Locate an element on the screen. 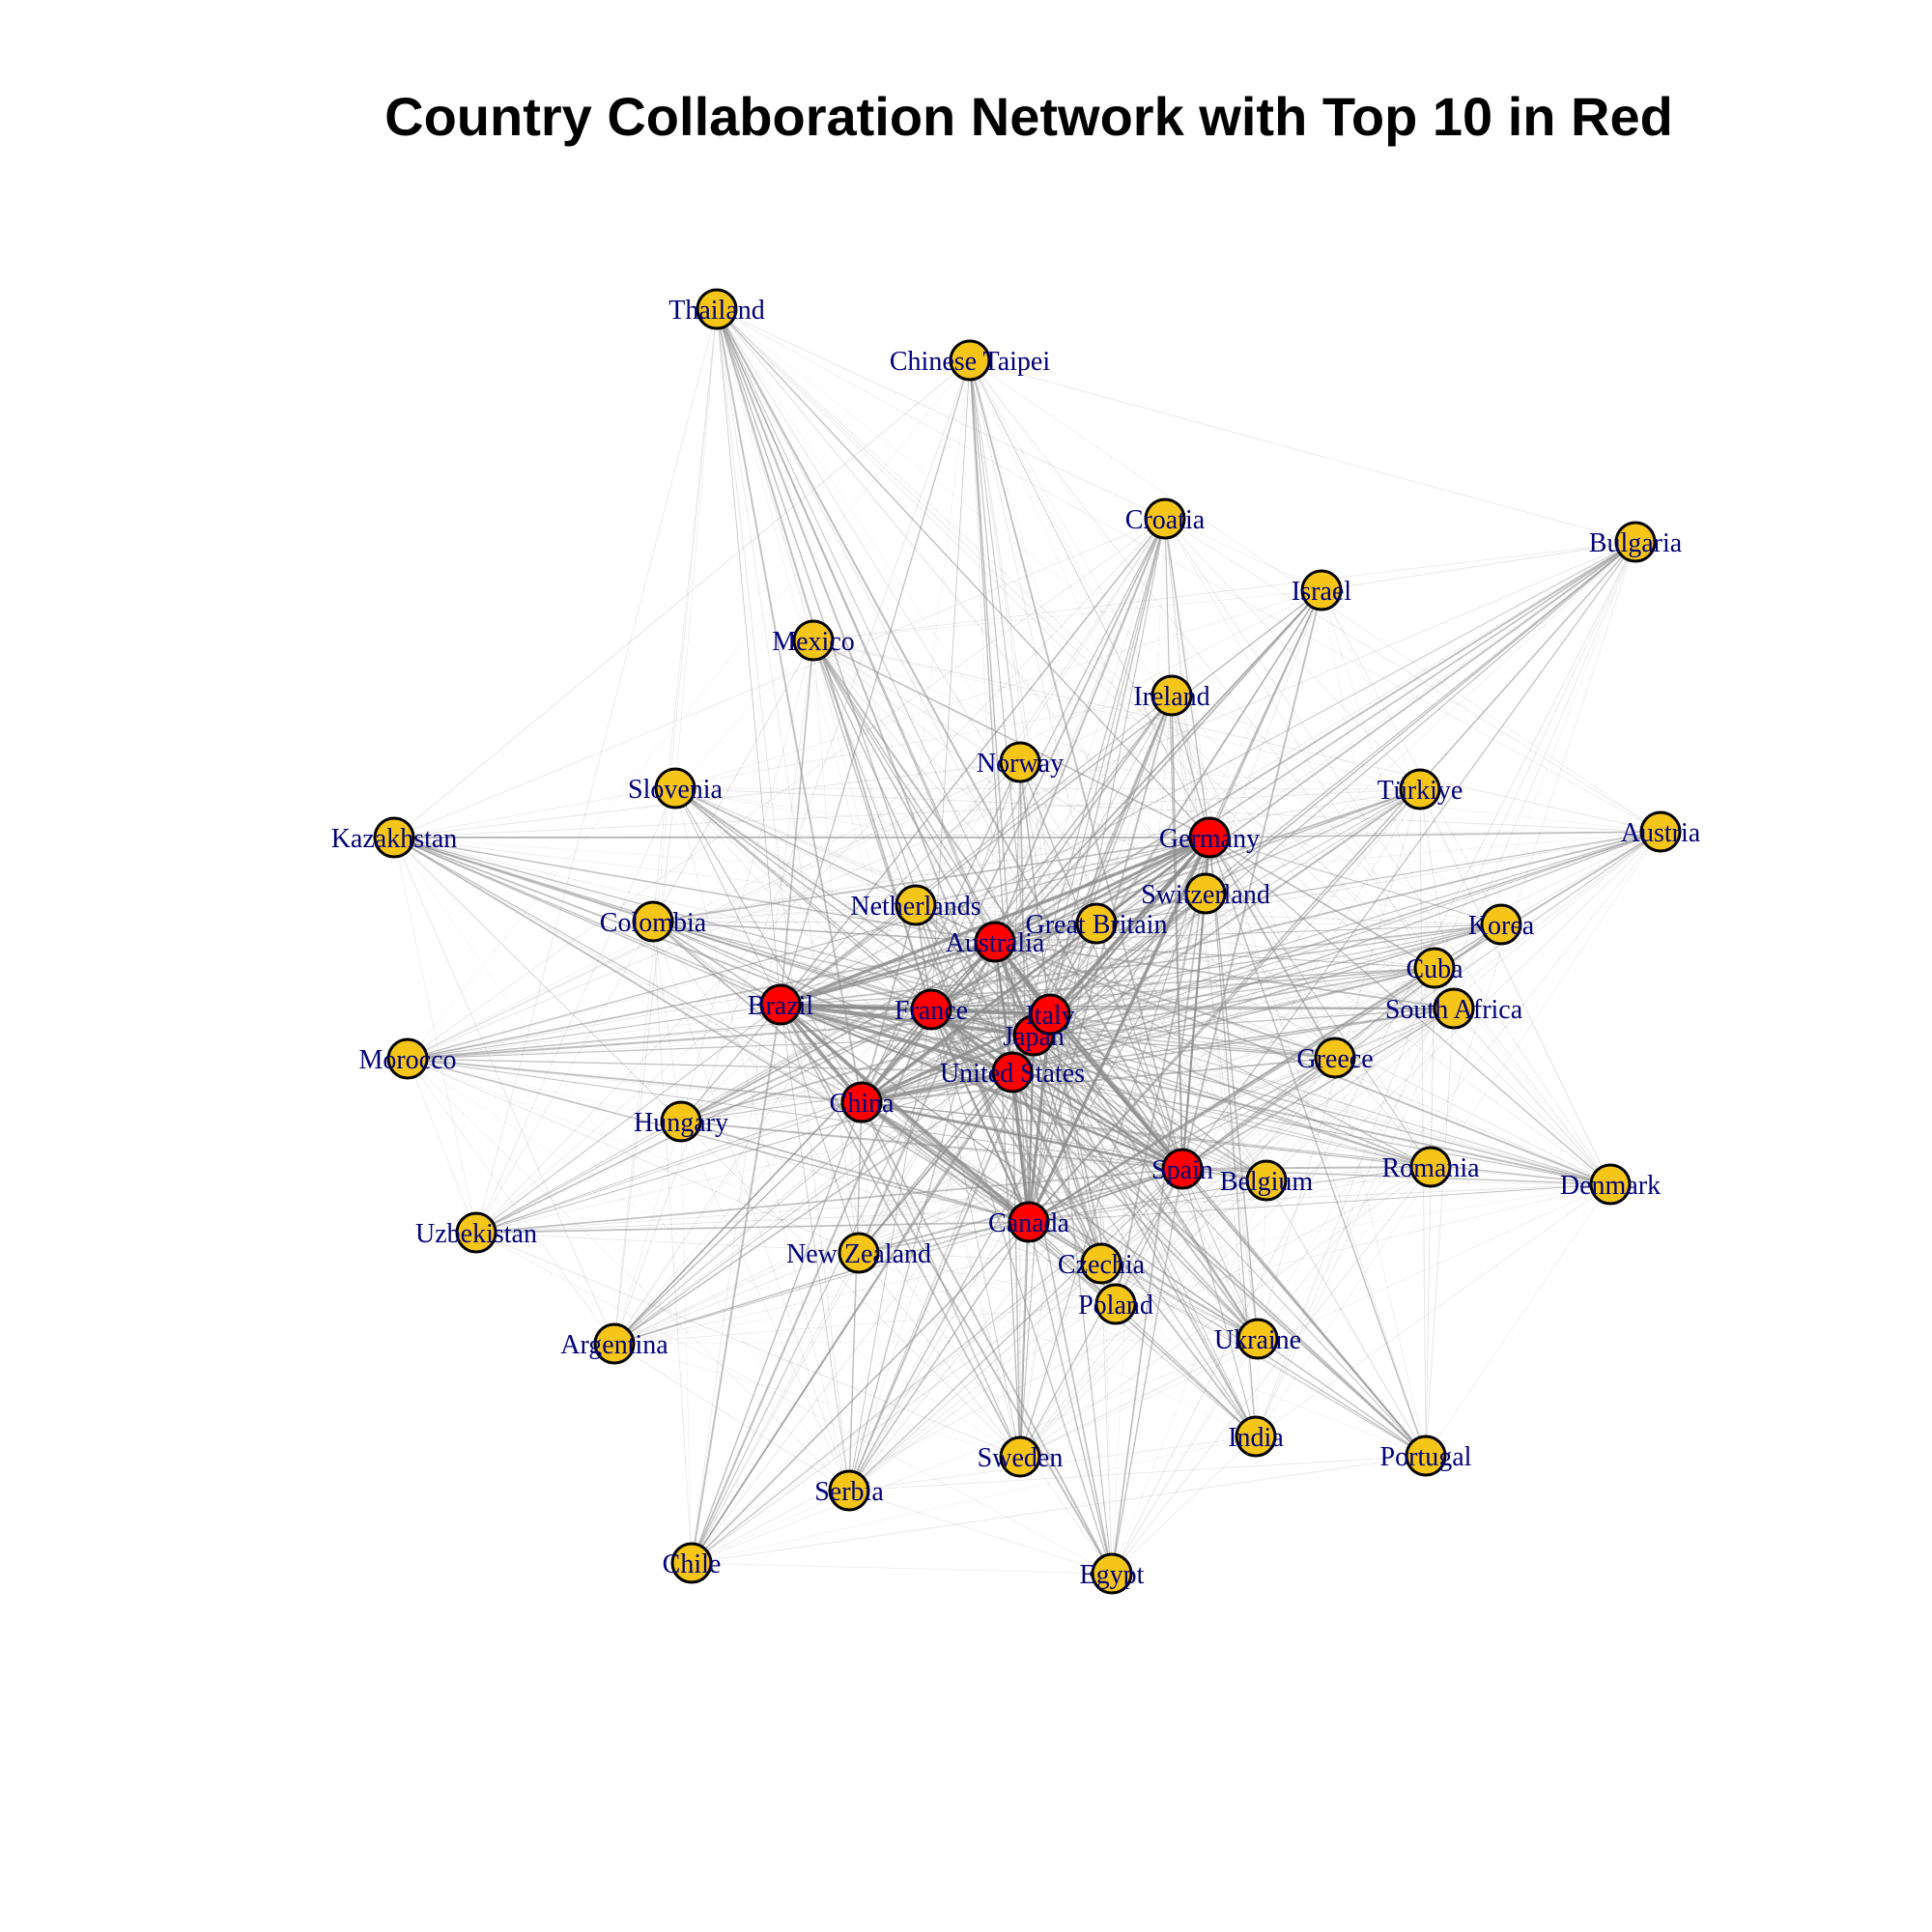 This screenshot has height=1932, width=1932. node-chinese-taipei is located at coordinates (970, 360).